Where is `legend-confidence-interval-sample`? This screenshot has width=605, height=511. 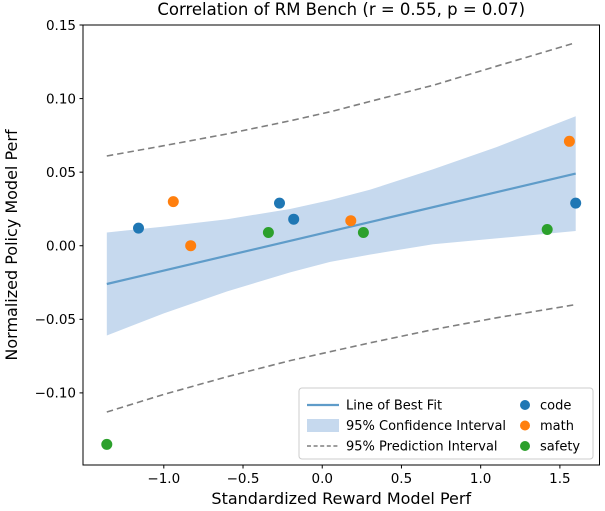
legend-confidence-interval-sample is located at coordinates (323, 425).